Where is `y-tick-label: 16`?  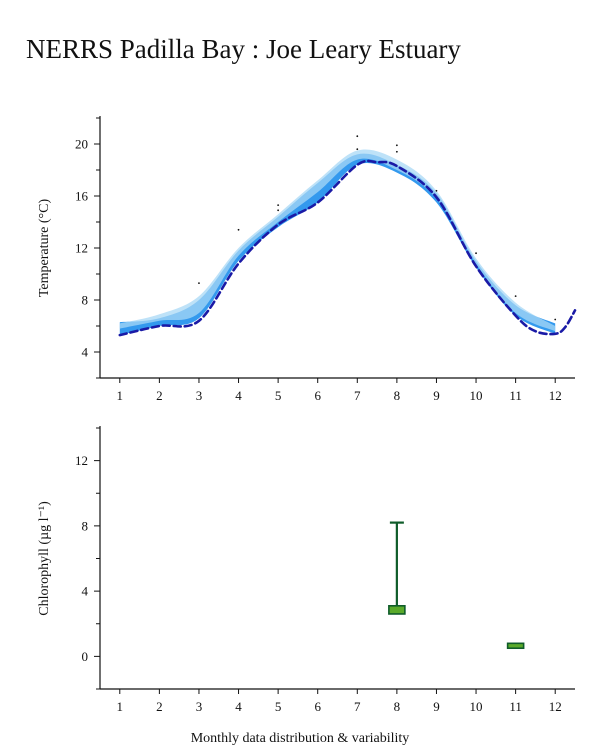 y-tick-label: 16 is located at coordinates (82, 196).